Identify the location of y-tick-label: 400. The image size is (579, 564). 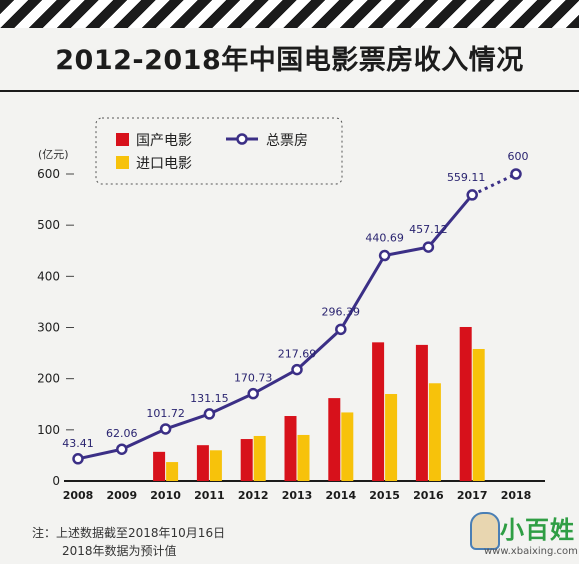
(48, 276).